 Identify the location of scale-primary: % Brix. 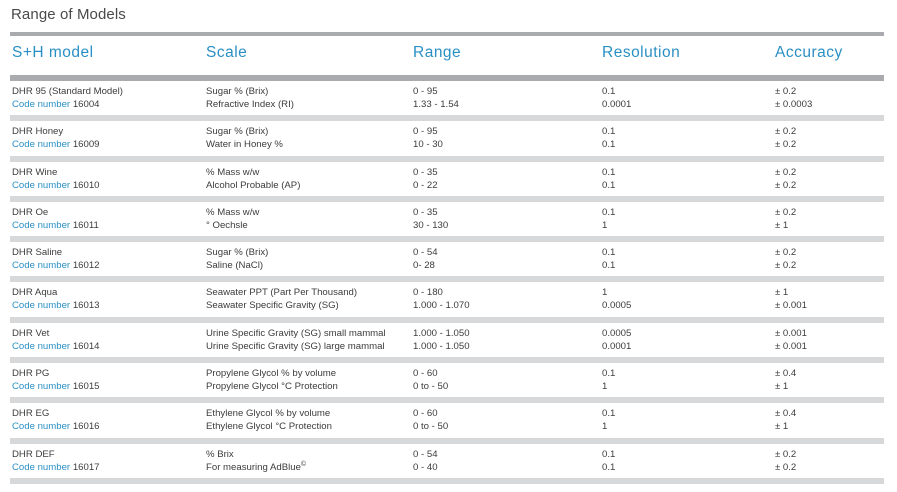
(220, 454).